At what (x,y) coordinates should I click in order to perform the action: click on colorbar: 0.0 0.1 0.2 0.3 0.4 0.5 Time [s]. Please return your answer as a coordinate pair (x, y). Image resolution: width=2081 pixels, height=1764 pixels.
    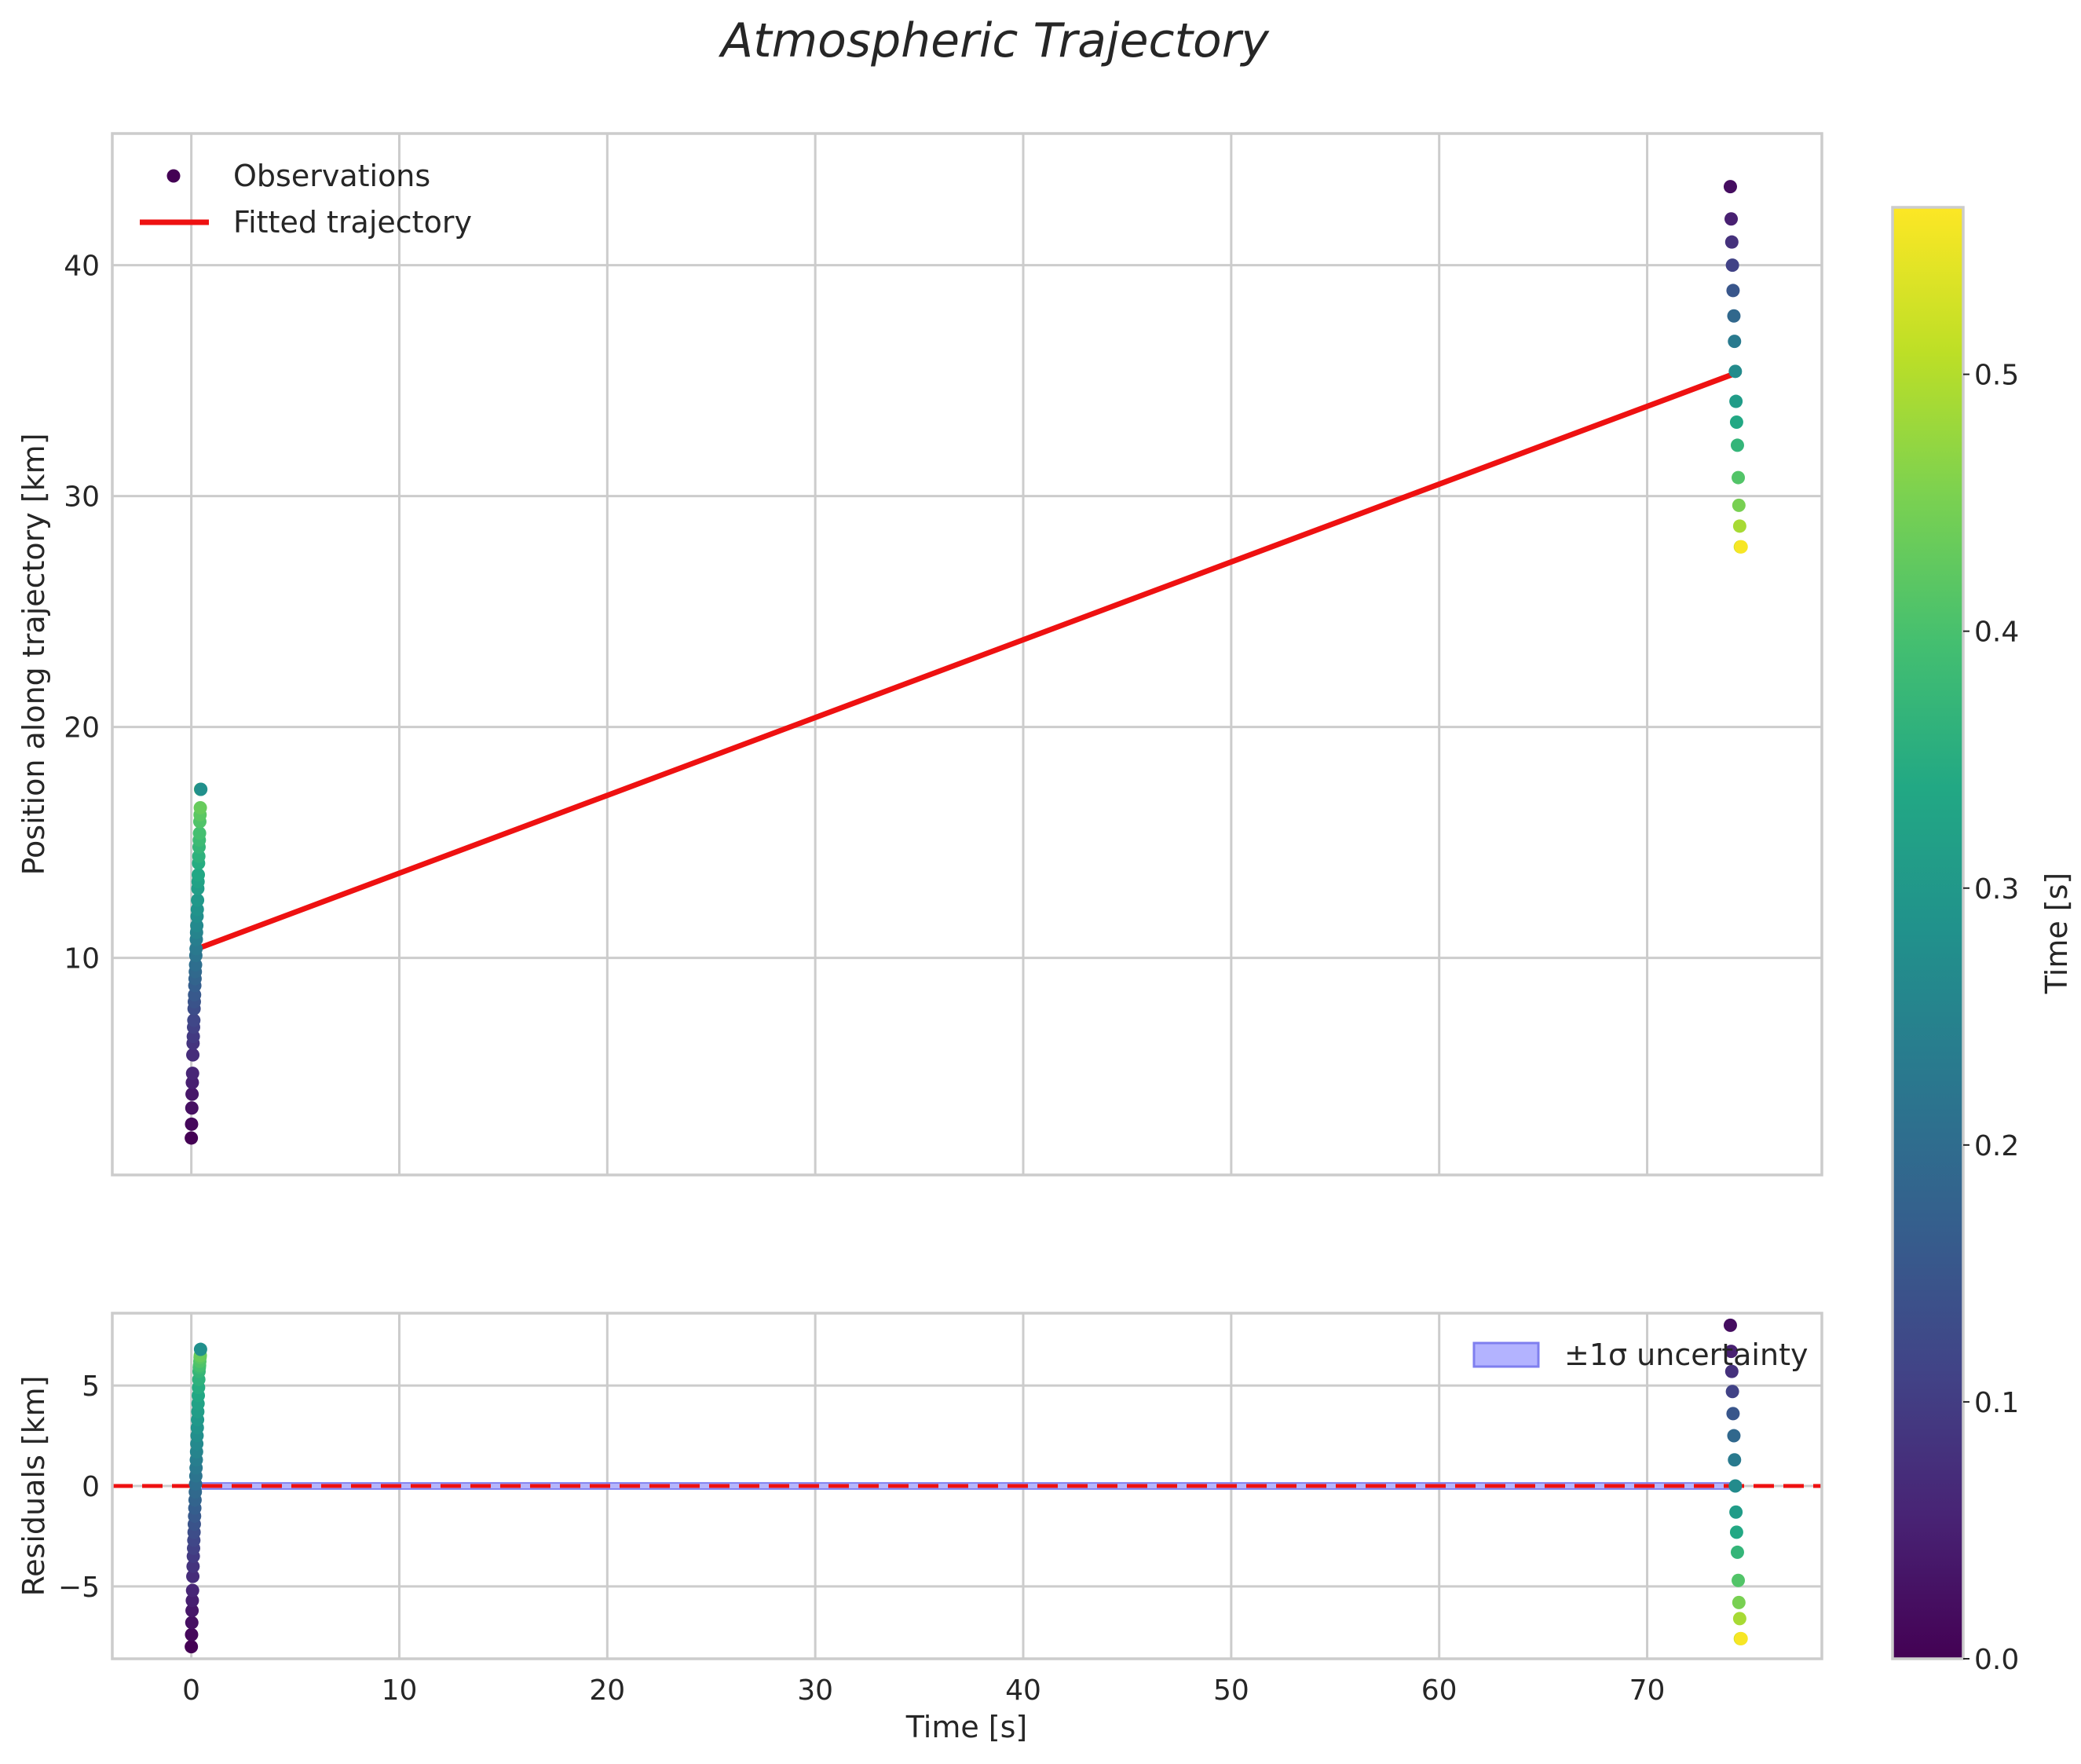
    Looking at the image, I should click on (1982, 941).